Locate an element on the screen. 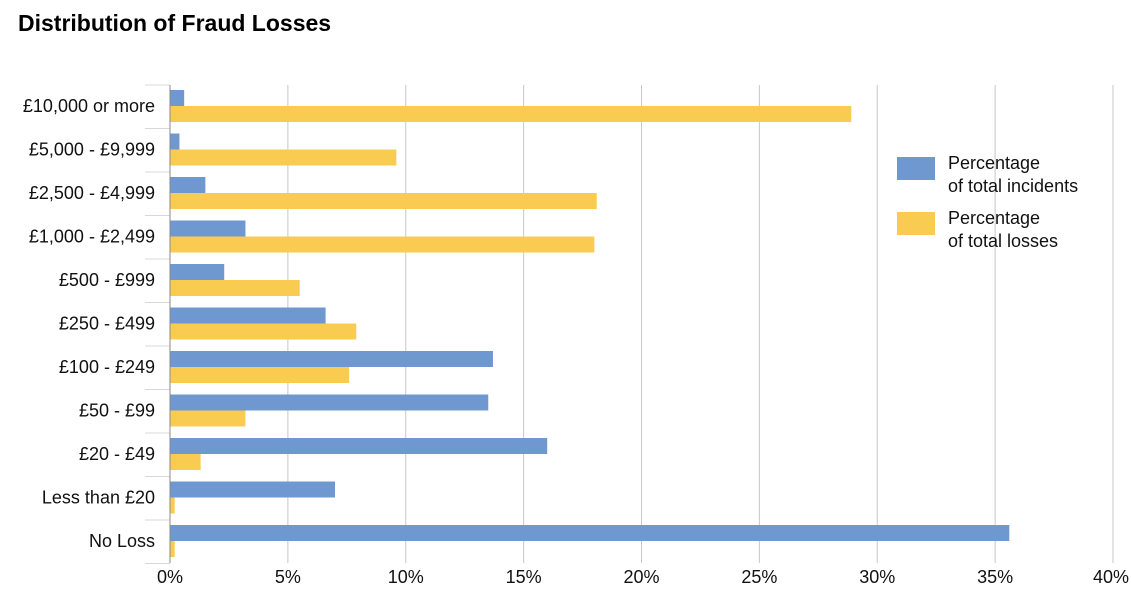 This screenshot has height=590, width=1131. chart-title: Distribution of Fraud Losses is located at coordinates (175, 23).